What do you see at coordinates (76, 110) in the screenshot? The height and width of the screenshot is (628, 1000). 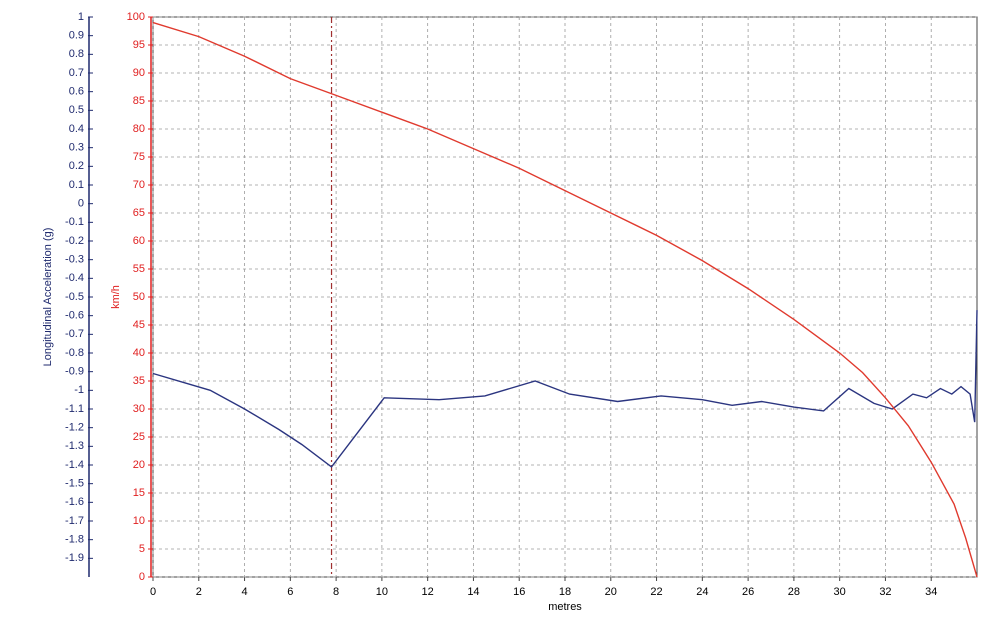 I see `y-tick-label: 0.5` at bounding box center [76, 110].